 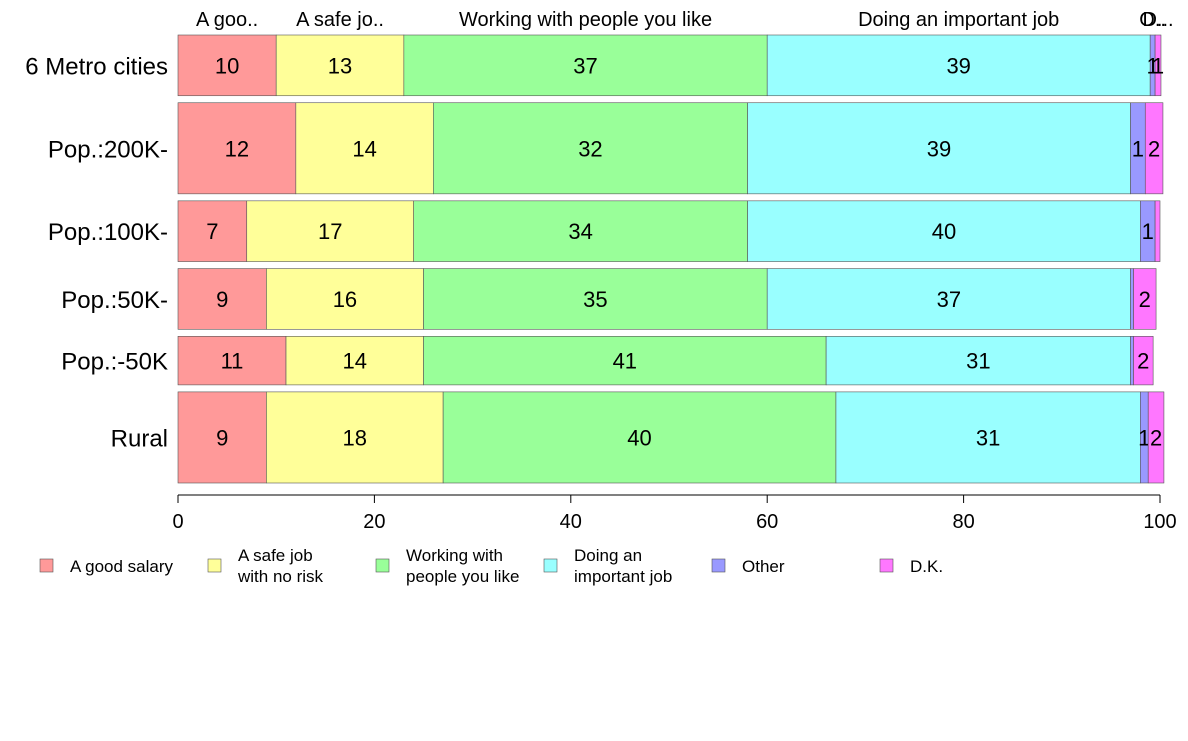 I want to click on data-label: 34, so click(x=580, y=231).